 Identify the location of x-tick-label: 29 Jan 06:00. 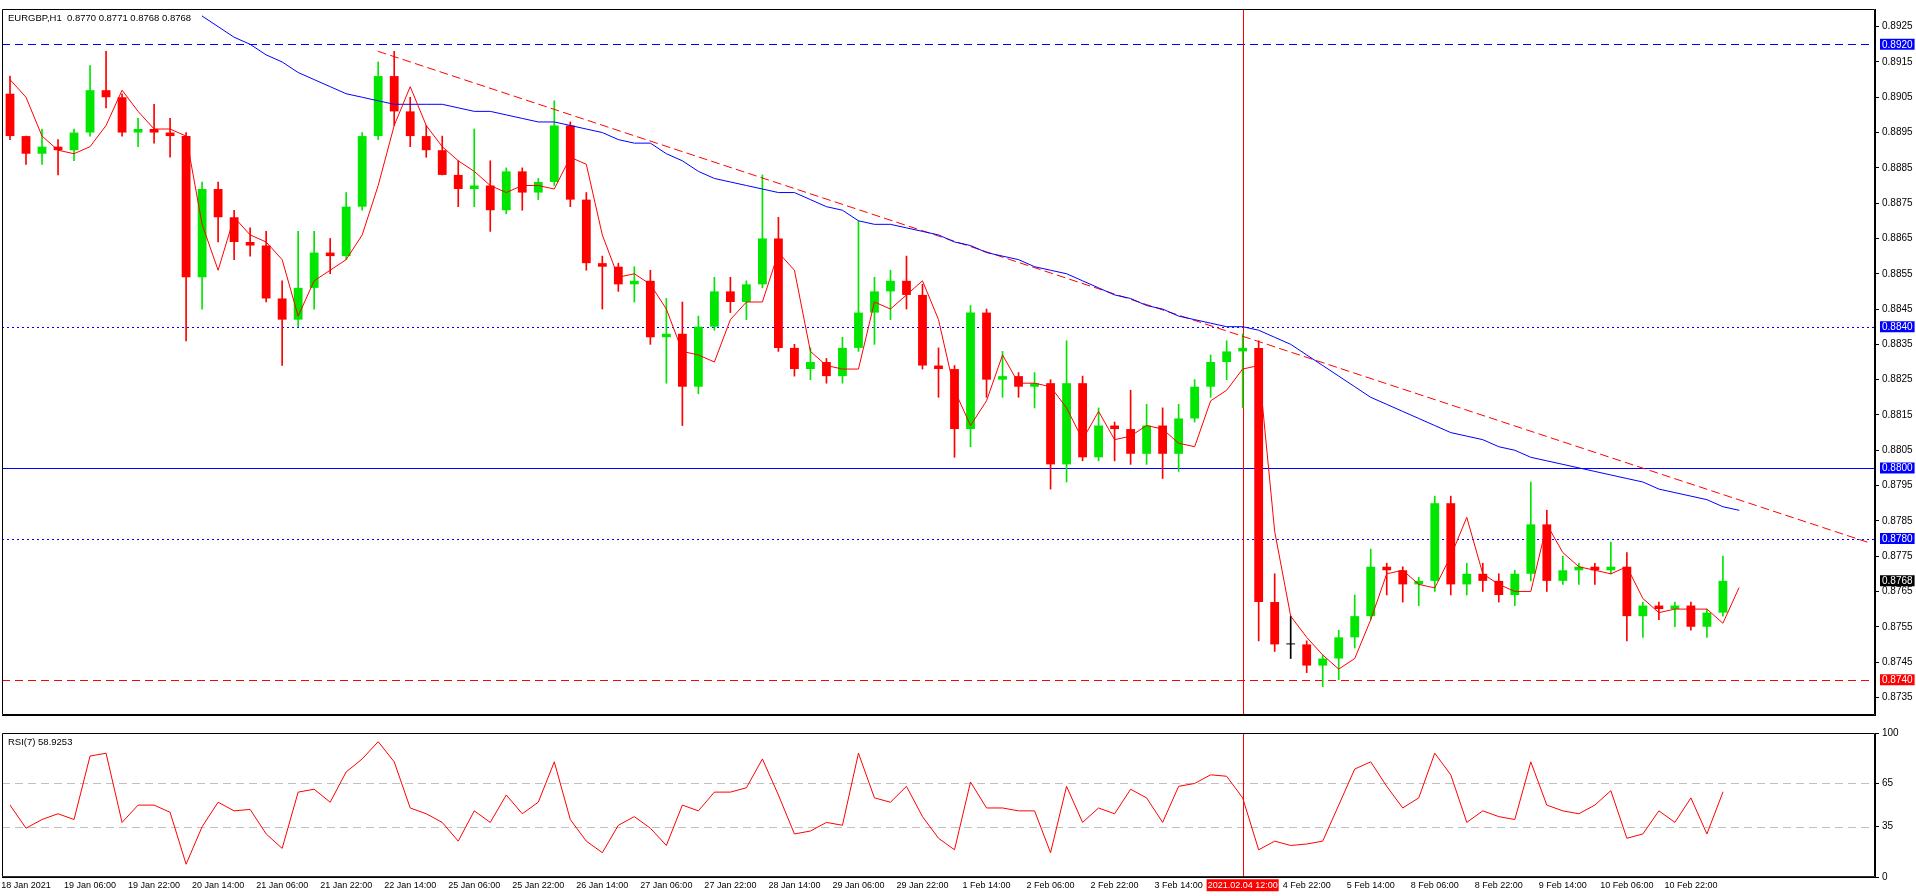
(858, 885).